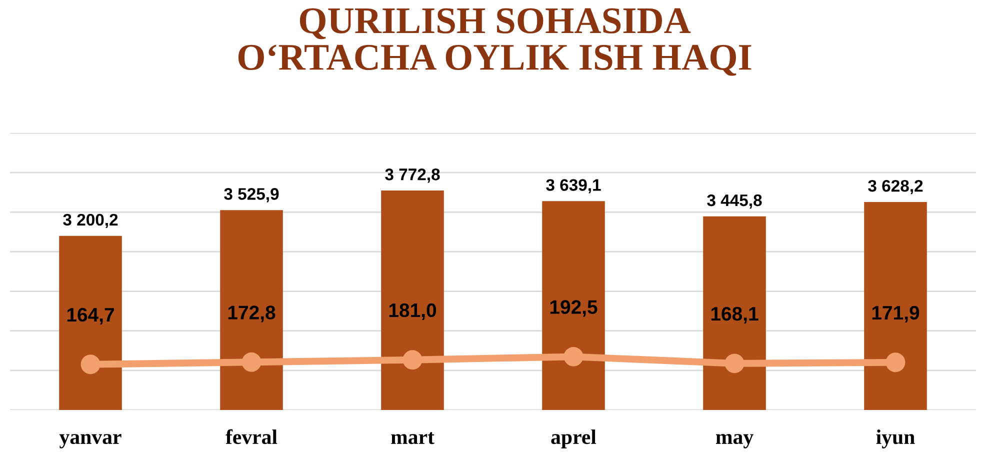 The image size is (989, 469). I want to click on x-tick-label: aprel, so click(573, 438).